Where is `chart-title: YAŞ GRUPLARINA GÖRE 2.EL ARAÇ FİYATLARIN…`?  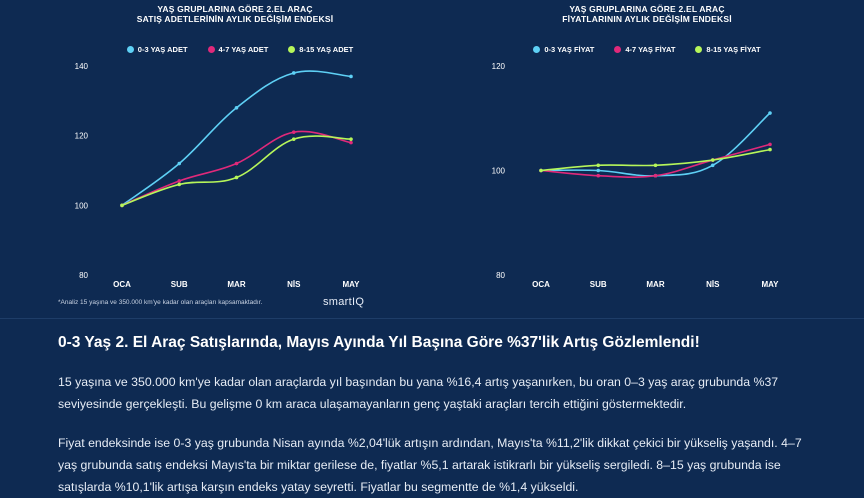
chart-title: YAŞ GRUPLARINA GÖRE 2.EL ARAÇ FİYATLARIN… is located at coordinates (647, 14).